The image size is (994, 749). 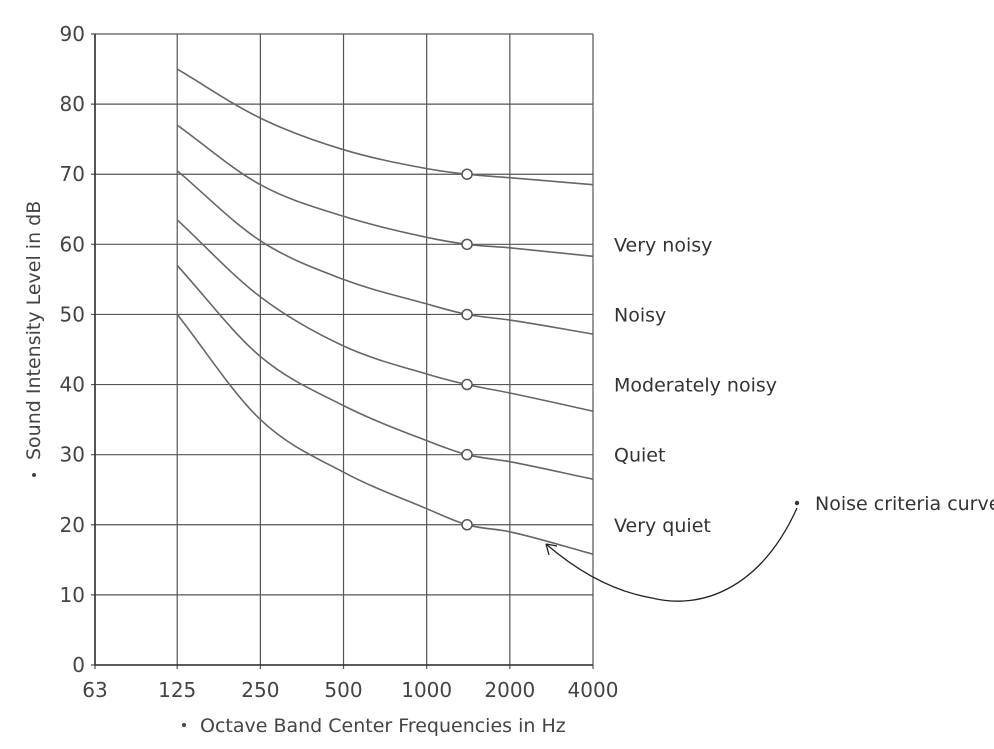 I want to click on y-tick-label: 70, so click(x=72, y=174).